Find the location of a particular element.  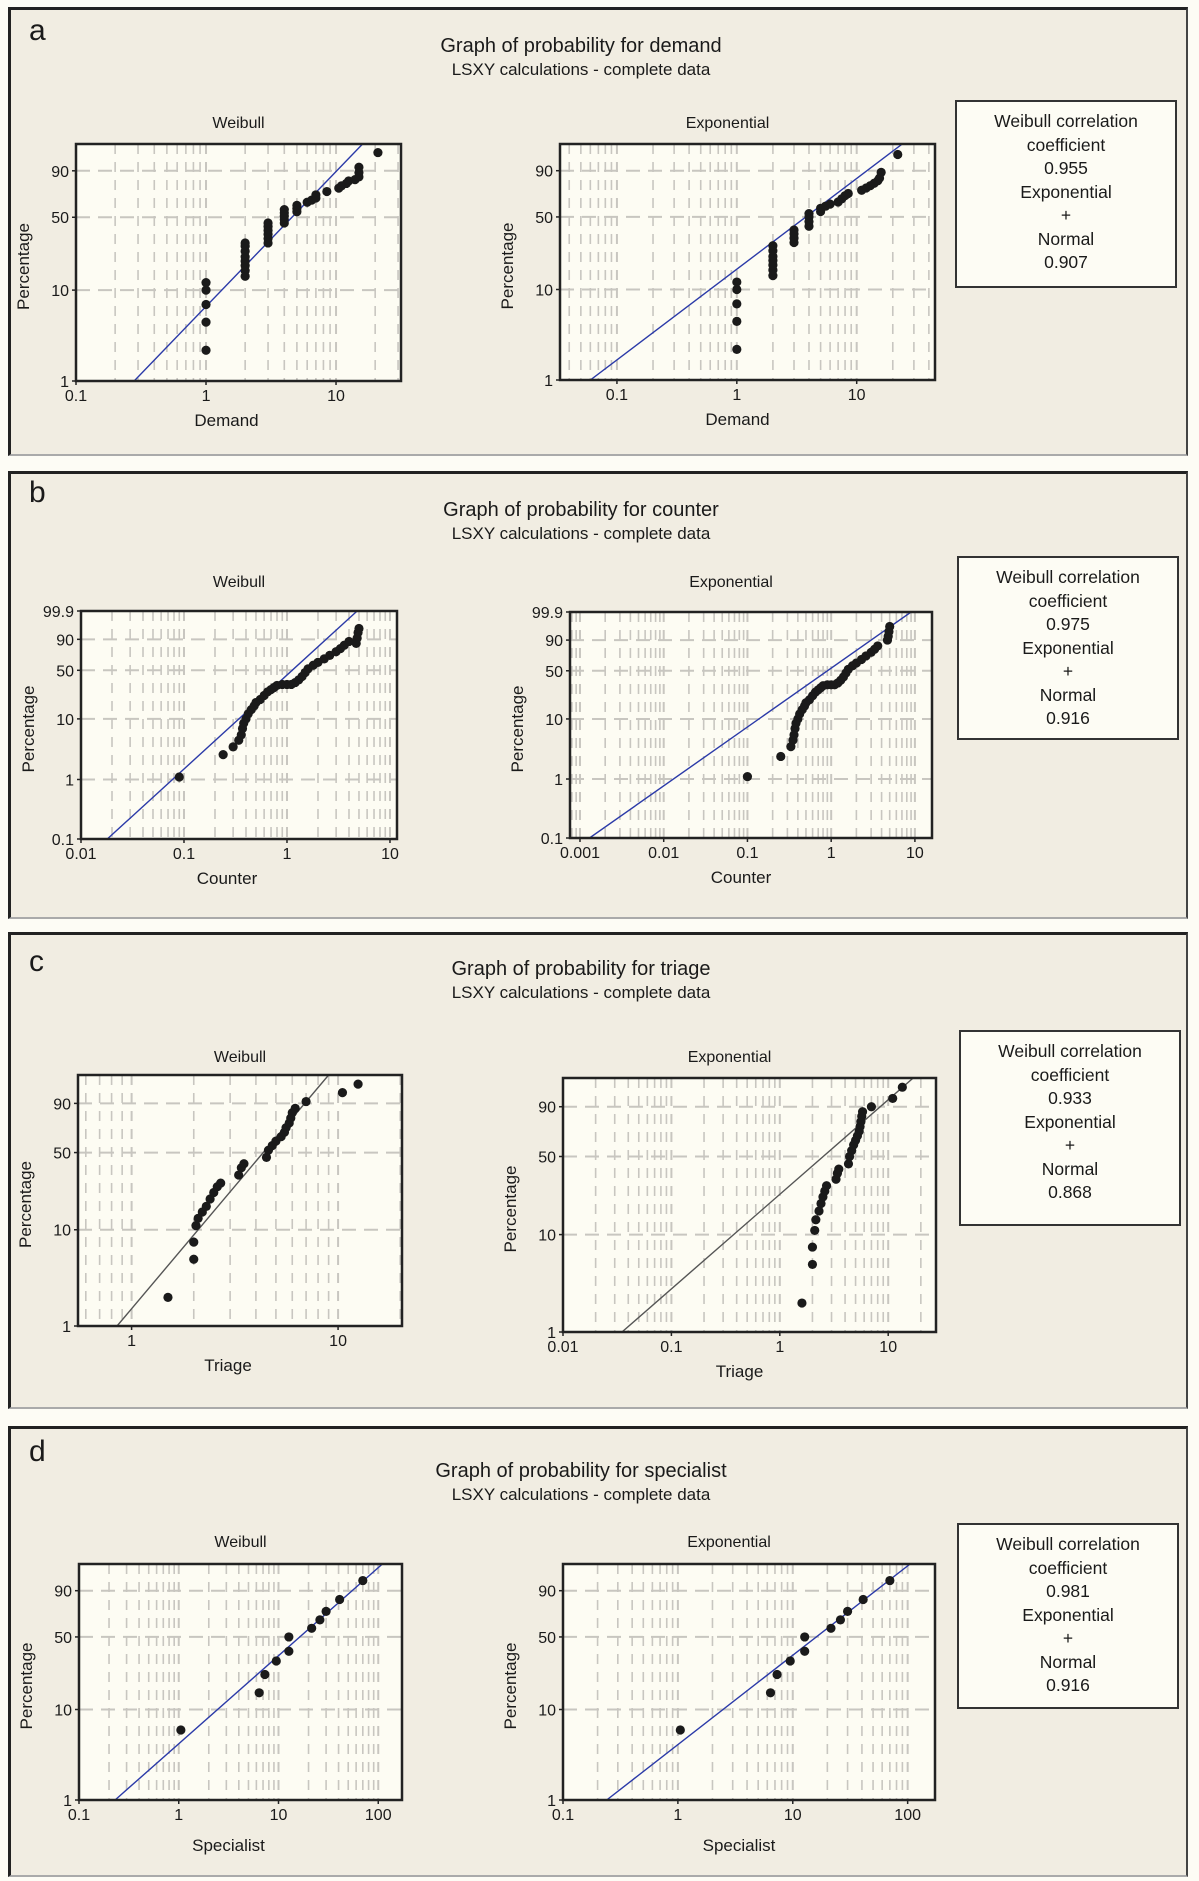

x-axis-label: Triage is located at coordinates (228, 1365).